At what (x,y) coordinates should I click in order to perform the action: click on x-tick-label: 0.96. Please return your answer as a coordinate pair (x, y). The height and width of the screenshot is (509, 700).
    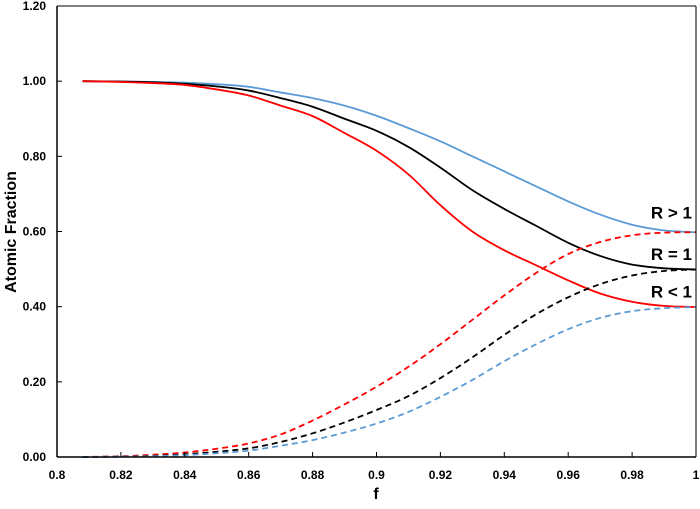
    Looking at the image, I should click on (569, 475).